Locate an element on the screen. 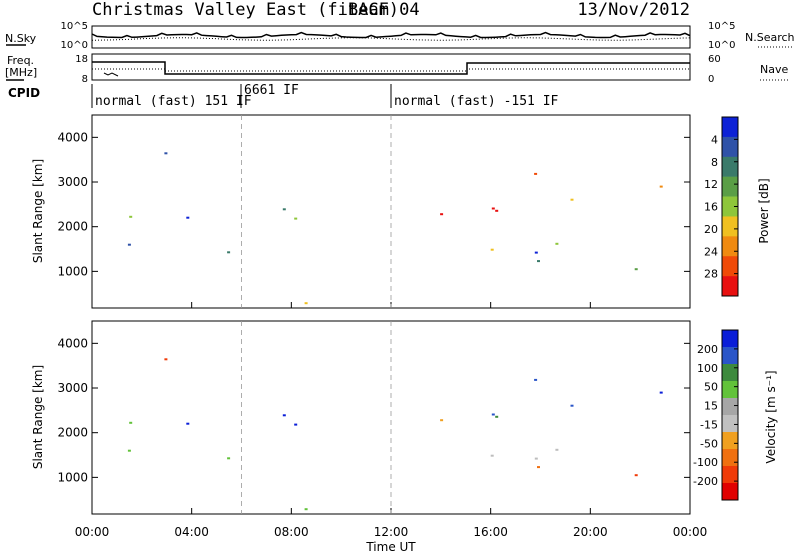 This screenshot has width=800, height=554. velocity-colorbar-tick-label: -50 is located at coordinates (709, 443).